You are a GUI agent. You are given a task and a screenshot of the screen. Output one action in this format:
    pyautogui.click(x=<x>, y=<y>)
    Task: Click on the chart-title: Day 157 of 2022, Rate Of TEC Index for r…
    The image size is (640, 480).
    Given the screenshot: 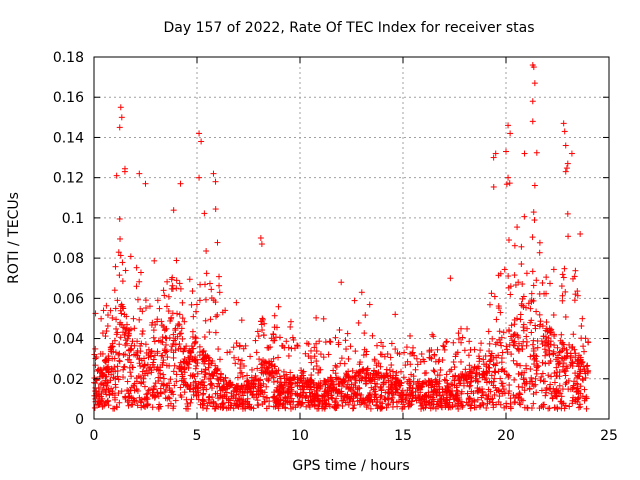 What is the action you would take?
    pyautogui.click(x=348, y=28)
    